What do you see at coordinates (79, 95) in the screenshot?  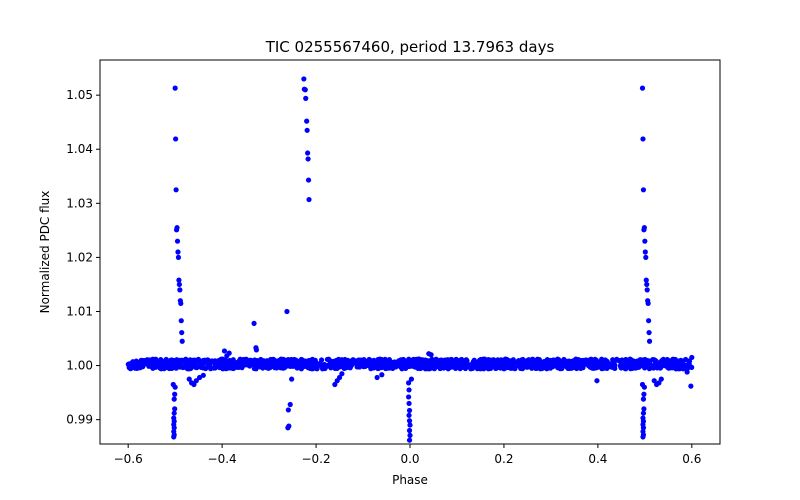 I see `y-tick-label: 1.05` at bounding box center [79, 95].